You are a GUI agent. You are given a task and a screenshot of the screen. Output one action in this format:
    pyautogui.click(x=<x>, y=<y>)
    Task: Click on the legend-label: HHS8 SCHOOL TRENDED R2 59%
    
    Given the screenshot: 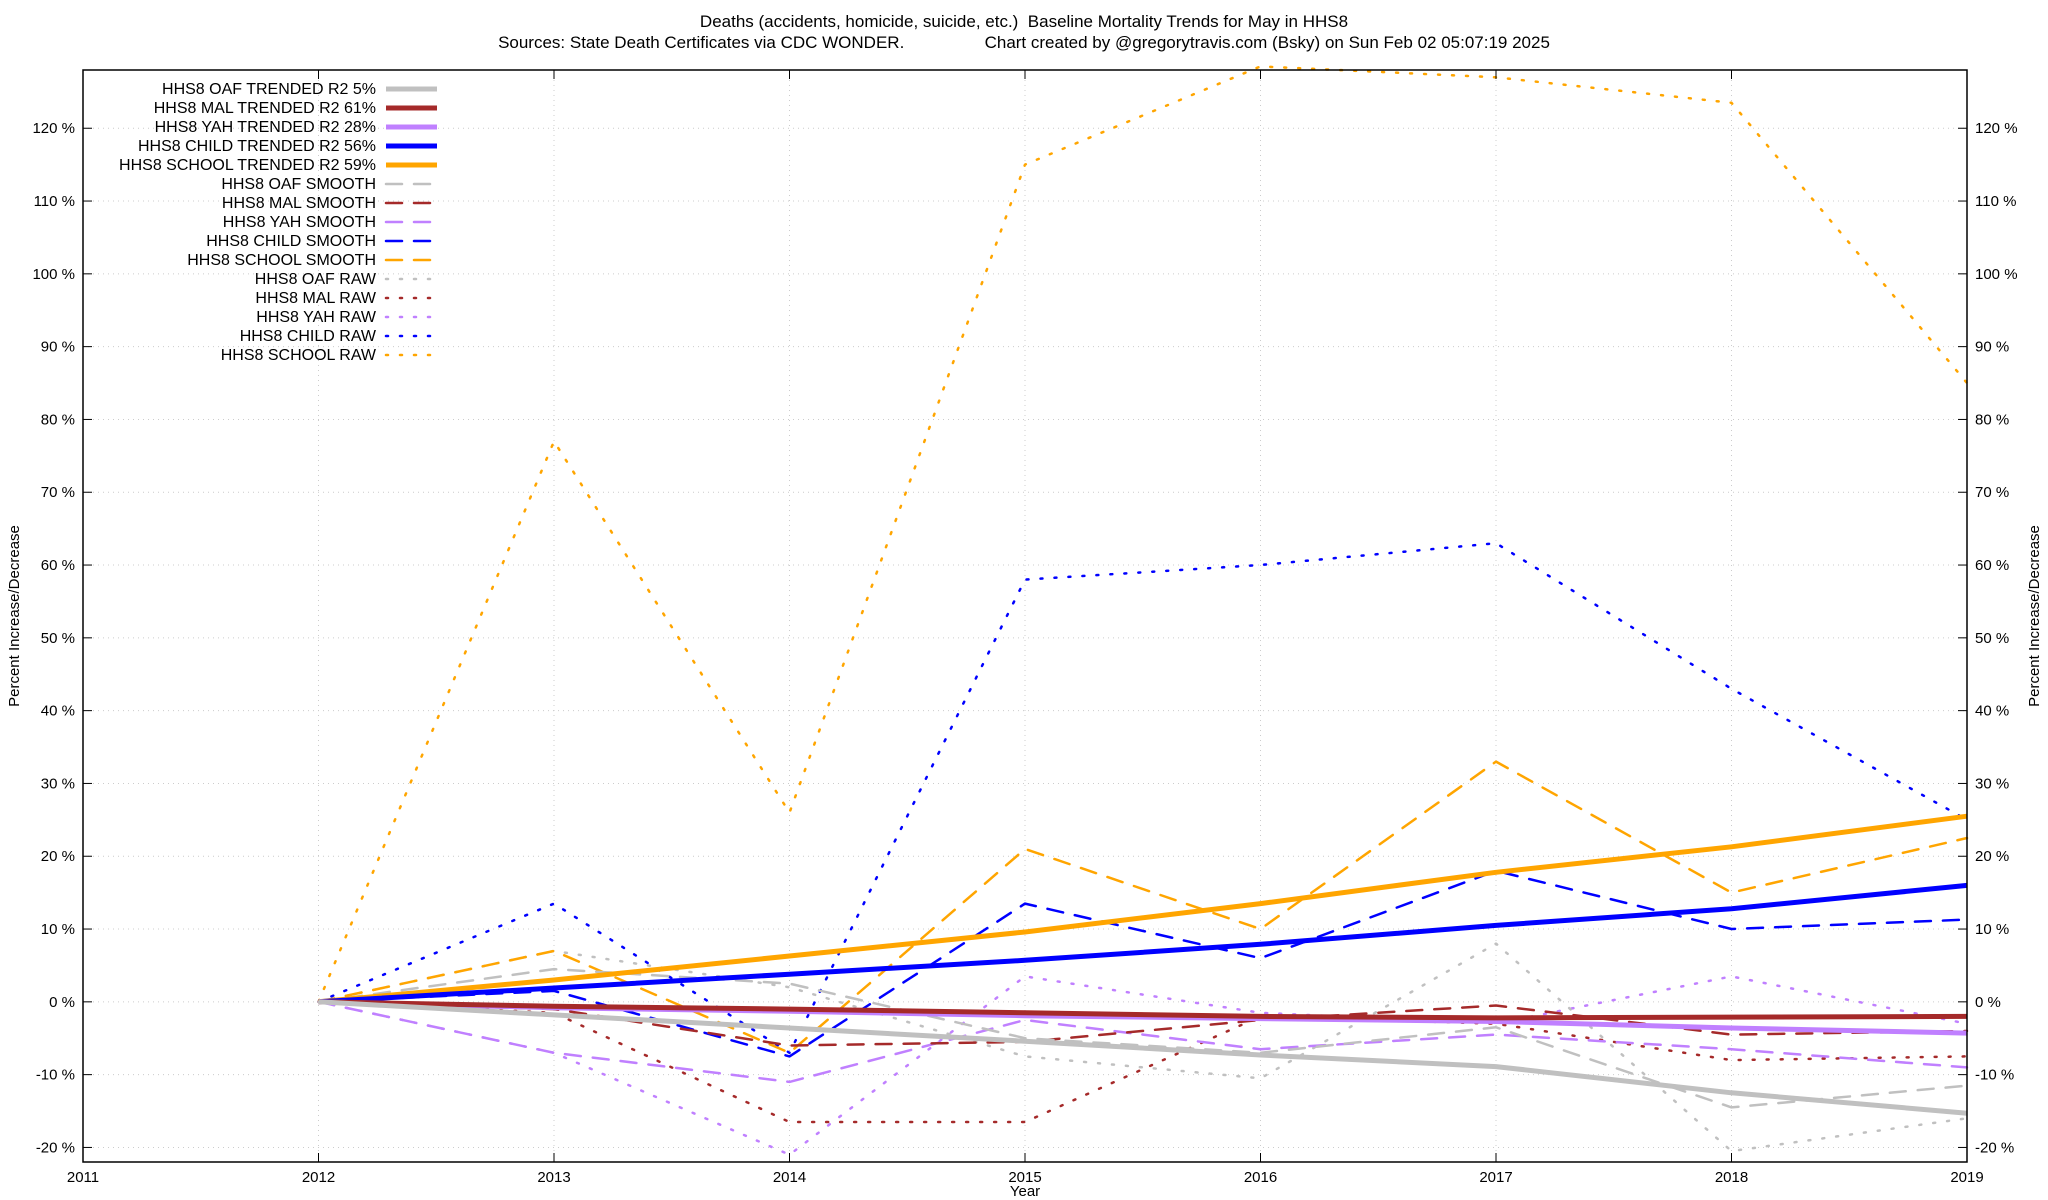 What is the action you would take?
    pyautogui.click(x=247, y=165)
    